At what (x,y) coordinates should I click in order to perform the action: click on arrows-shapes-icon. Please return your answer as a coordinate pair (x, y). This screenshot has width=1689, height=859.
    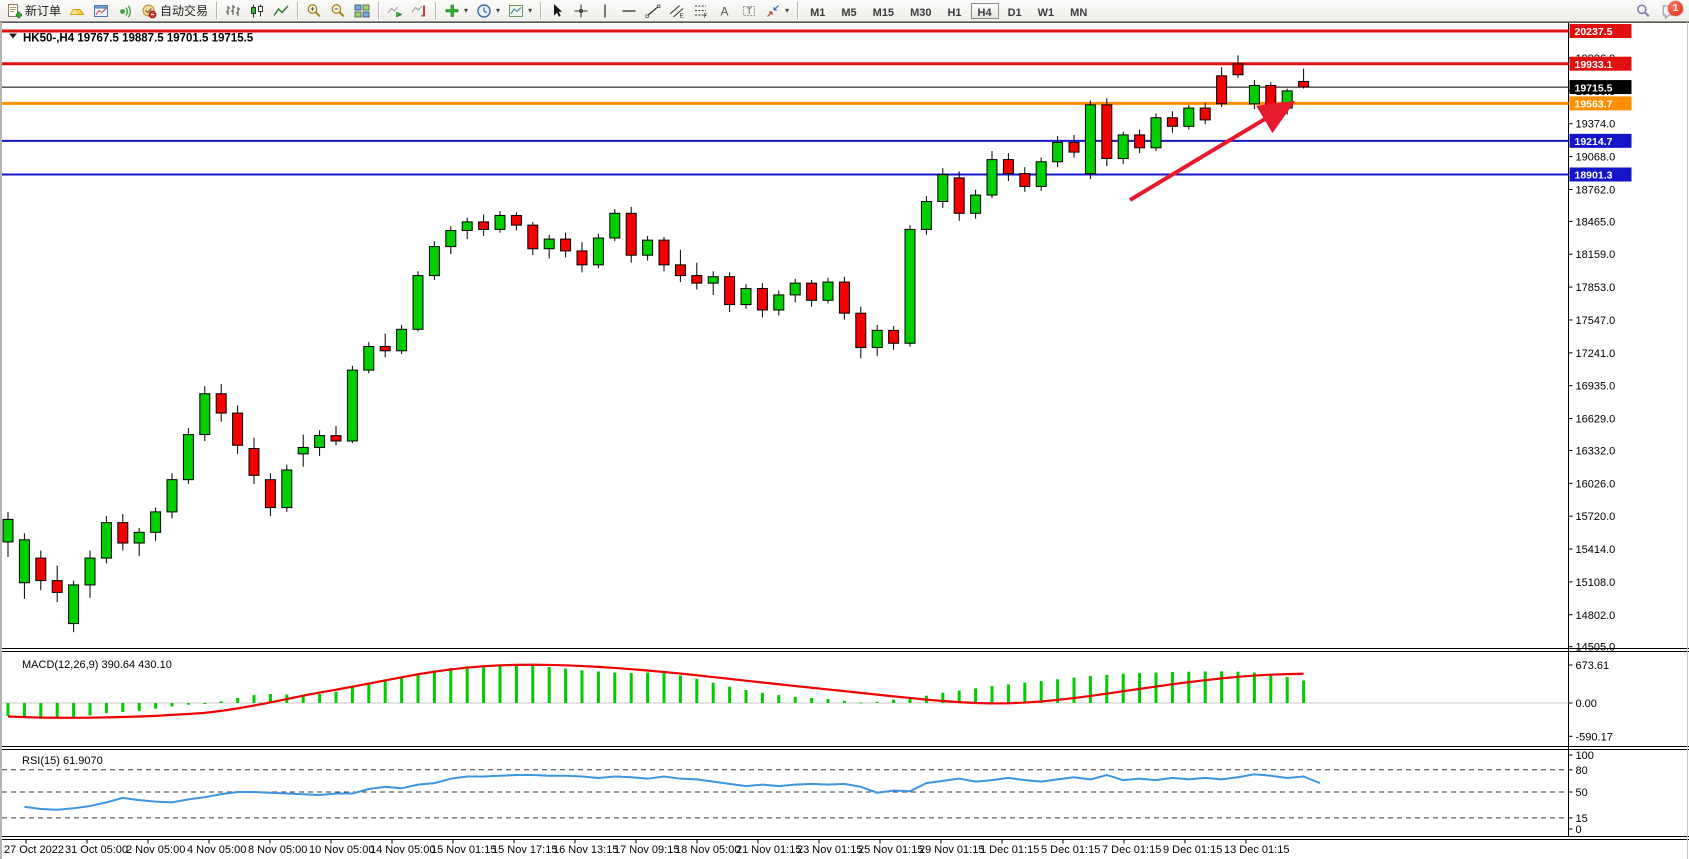
    Looking at the image, I should click on (773, 10).